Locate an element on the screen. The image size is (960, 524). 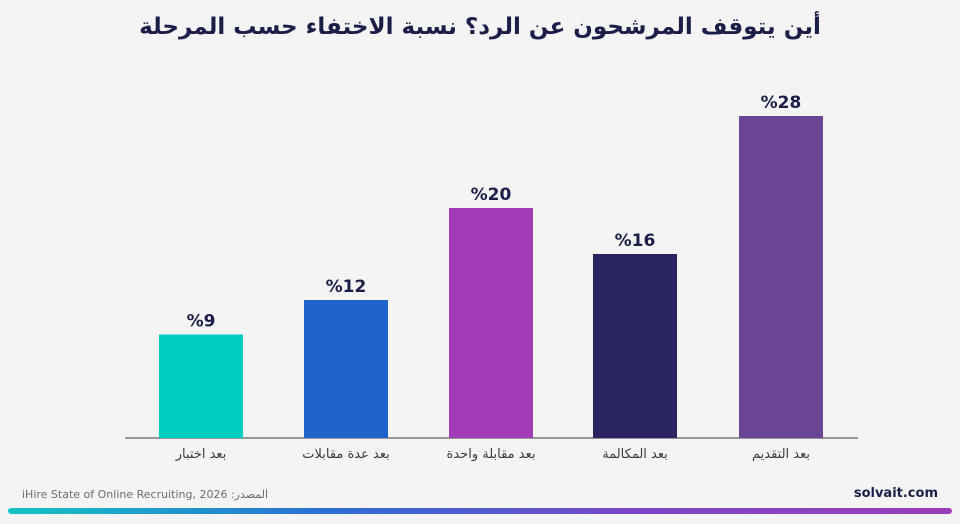
source-label: المصدر: is located at coordinates (249, 494).